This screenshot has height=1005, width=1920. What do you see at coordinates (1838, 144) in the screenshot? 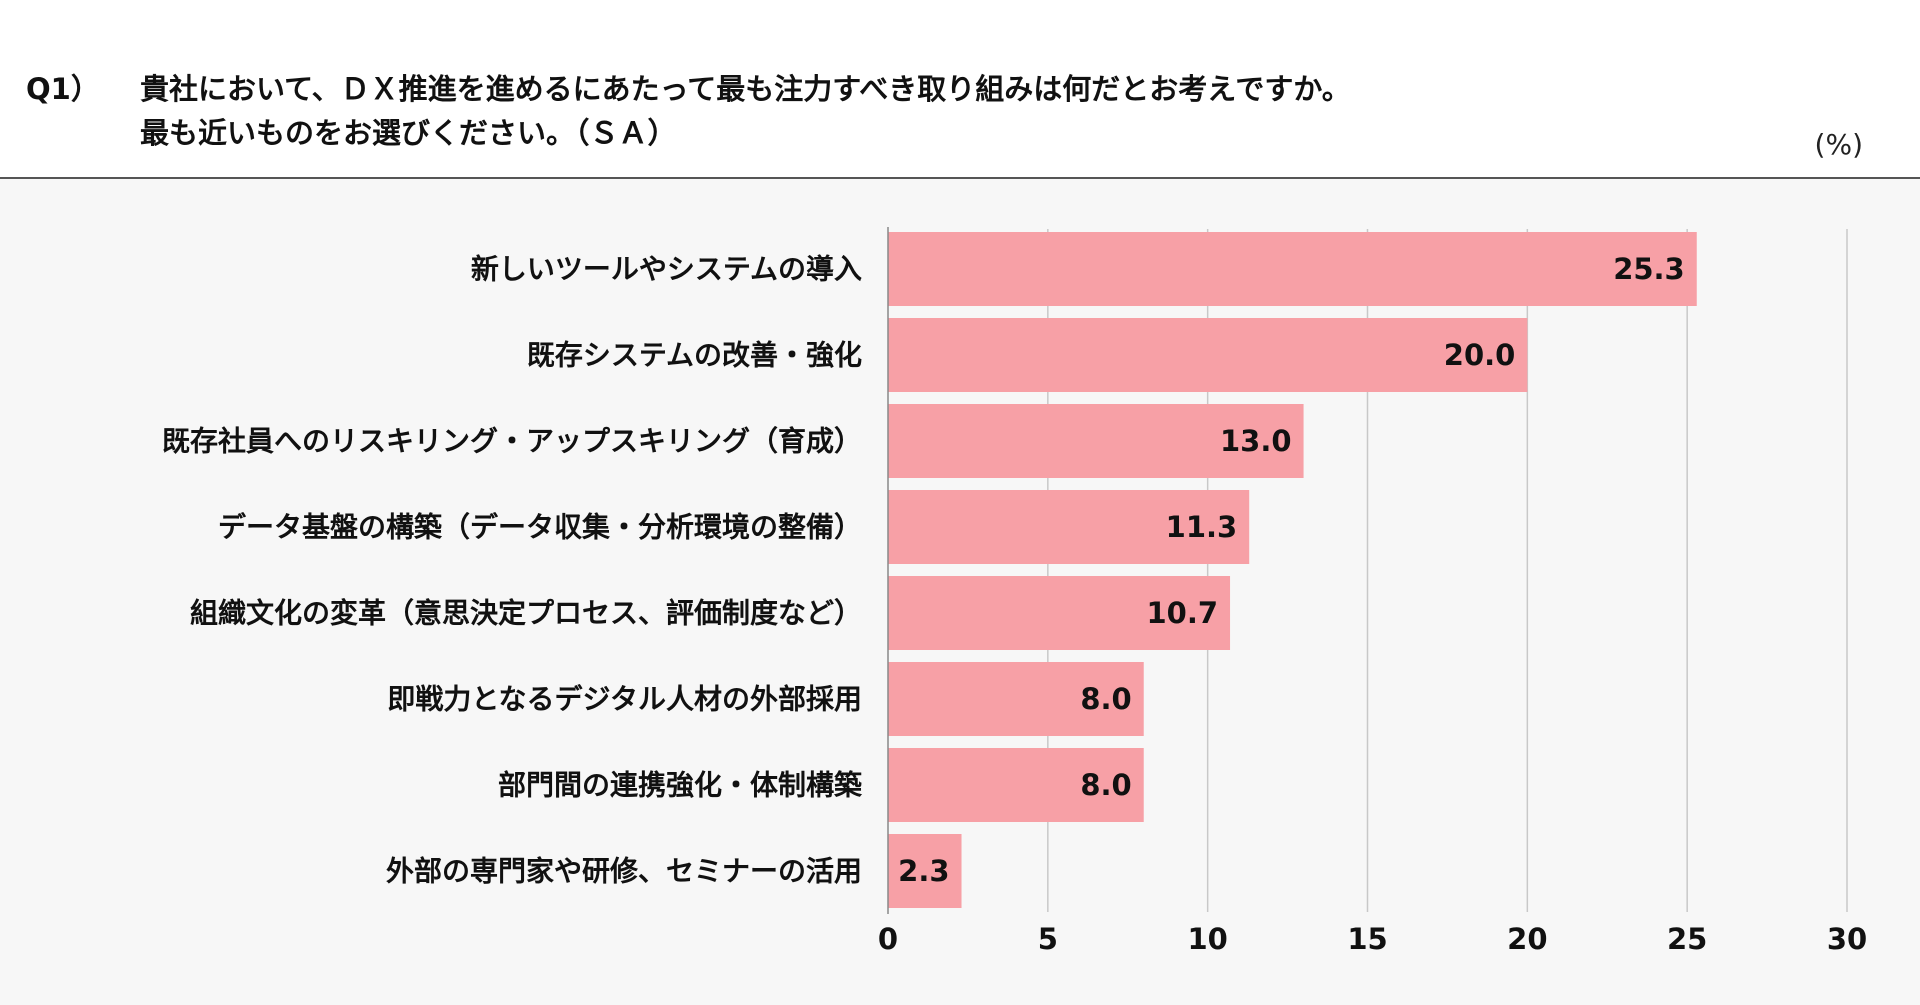
I see `unit-label: (%)` at bounding box center [1838, 144].